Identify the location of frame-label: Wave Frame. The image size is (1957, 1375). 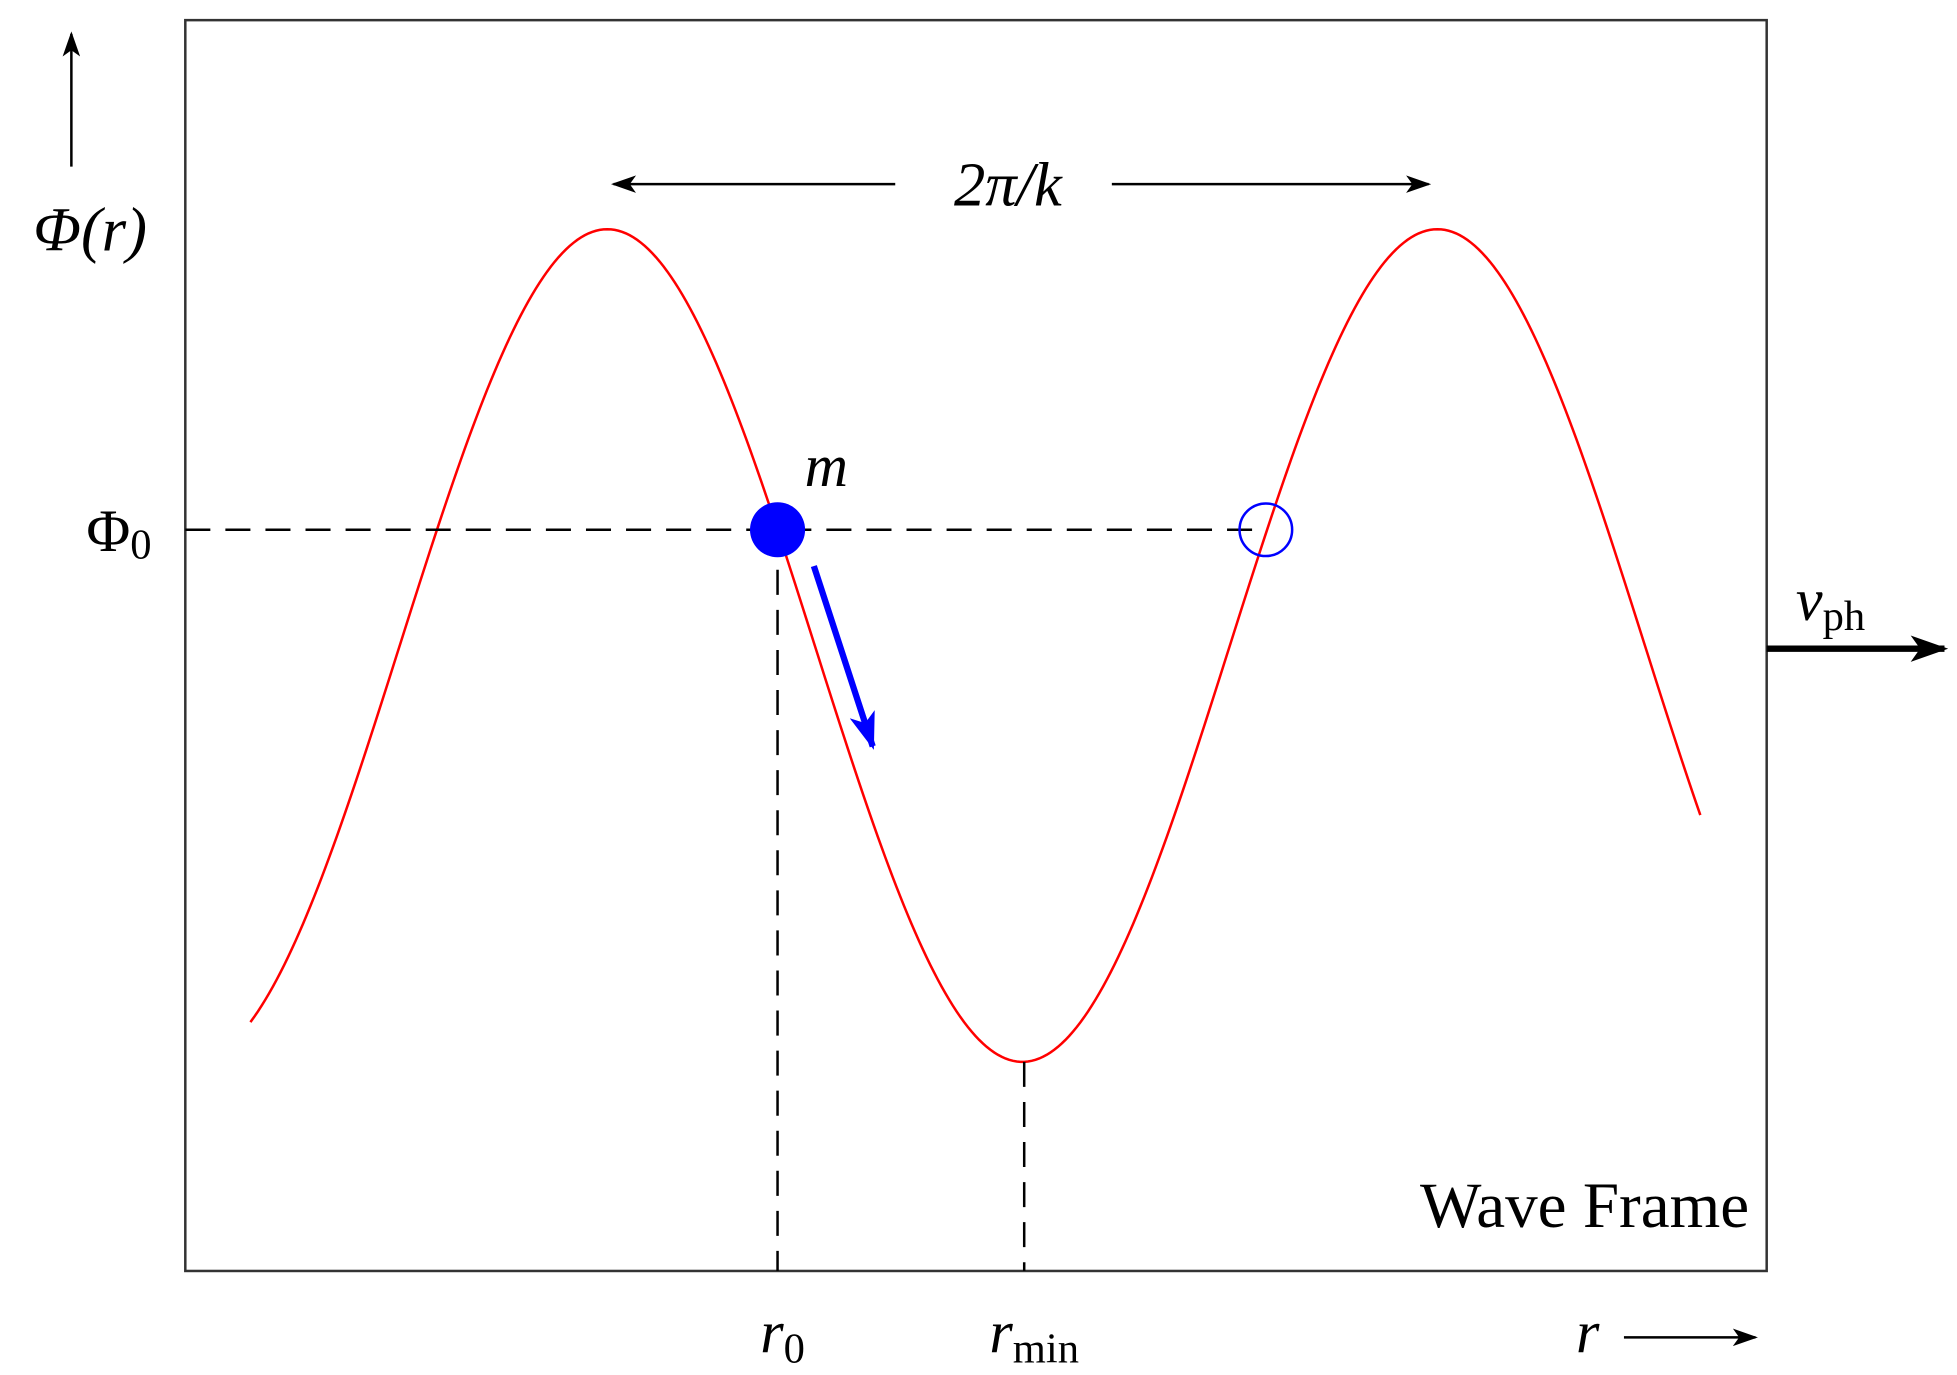
(1584, 1206).